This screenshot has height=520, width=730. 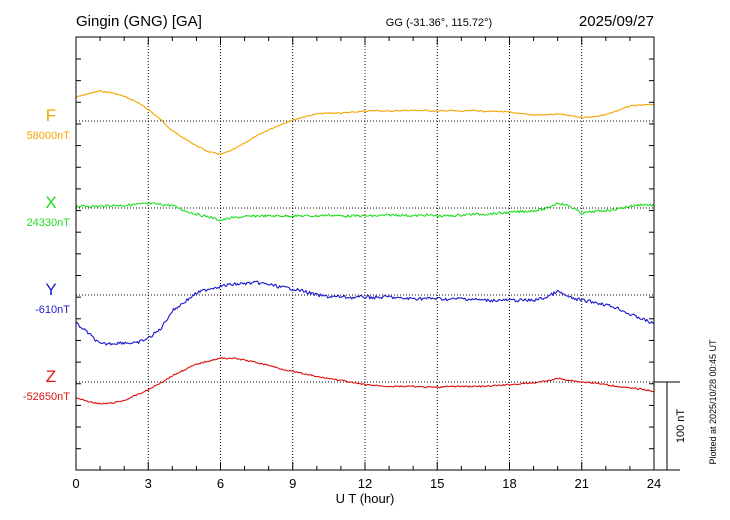 What do you see at coordinates (509, 483) in the screenshot?
I see `x-tick-label: 18` at bounding box center [509, 483].